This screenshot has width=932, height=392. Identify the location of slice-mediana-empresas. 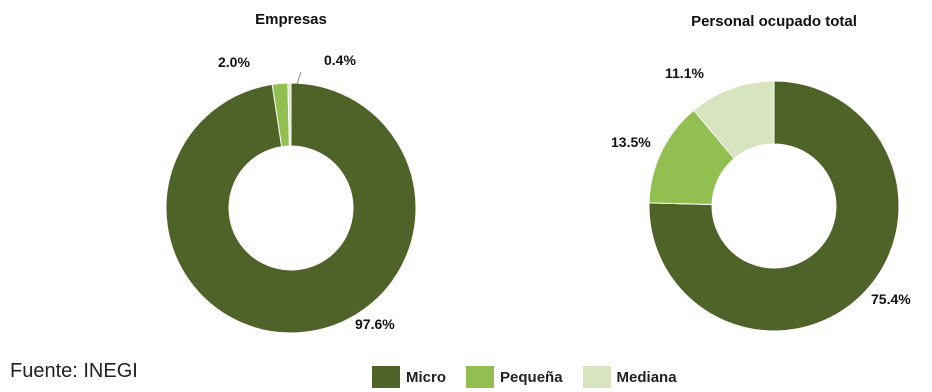
(289, 114).